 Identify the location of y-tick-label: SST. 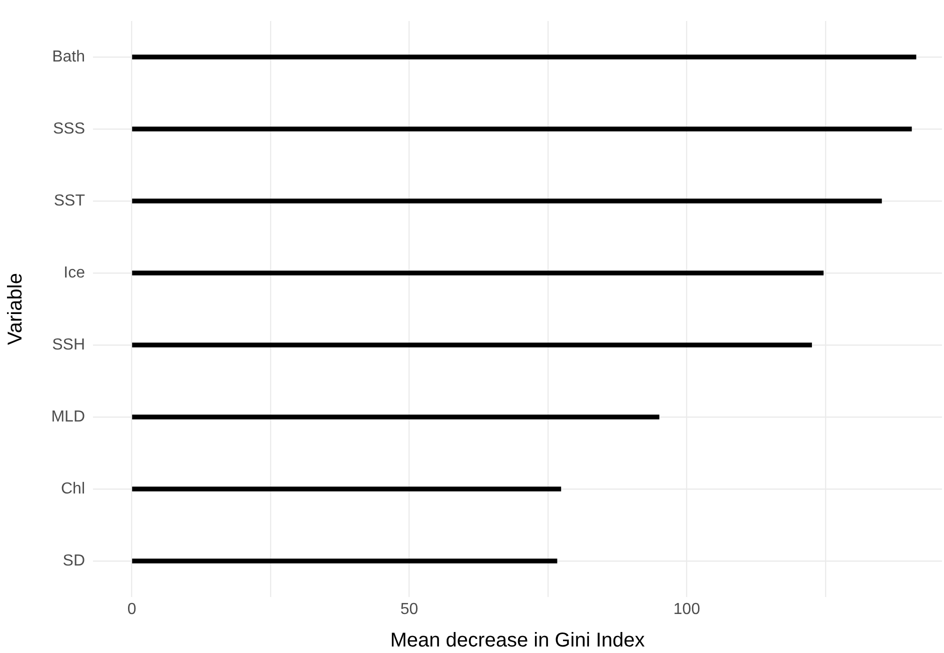
(70, 201).